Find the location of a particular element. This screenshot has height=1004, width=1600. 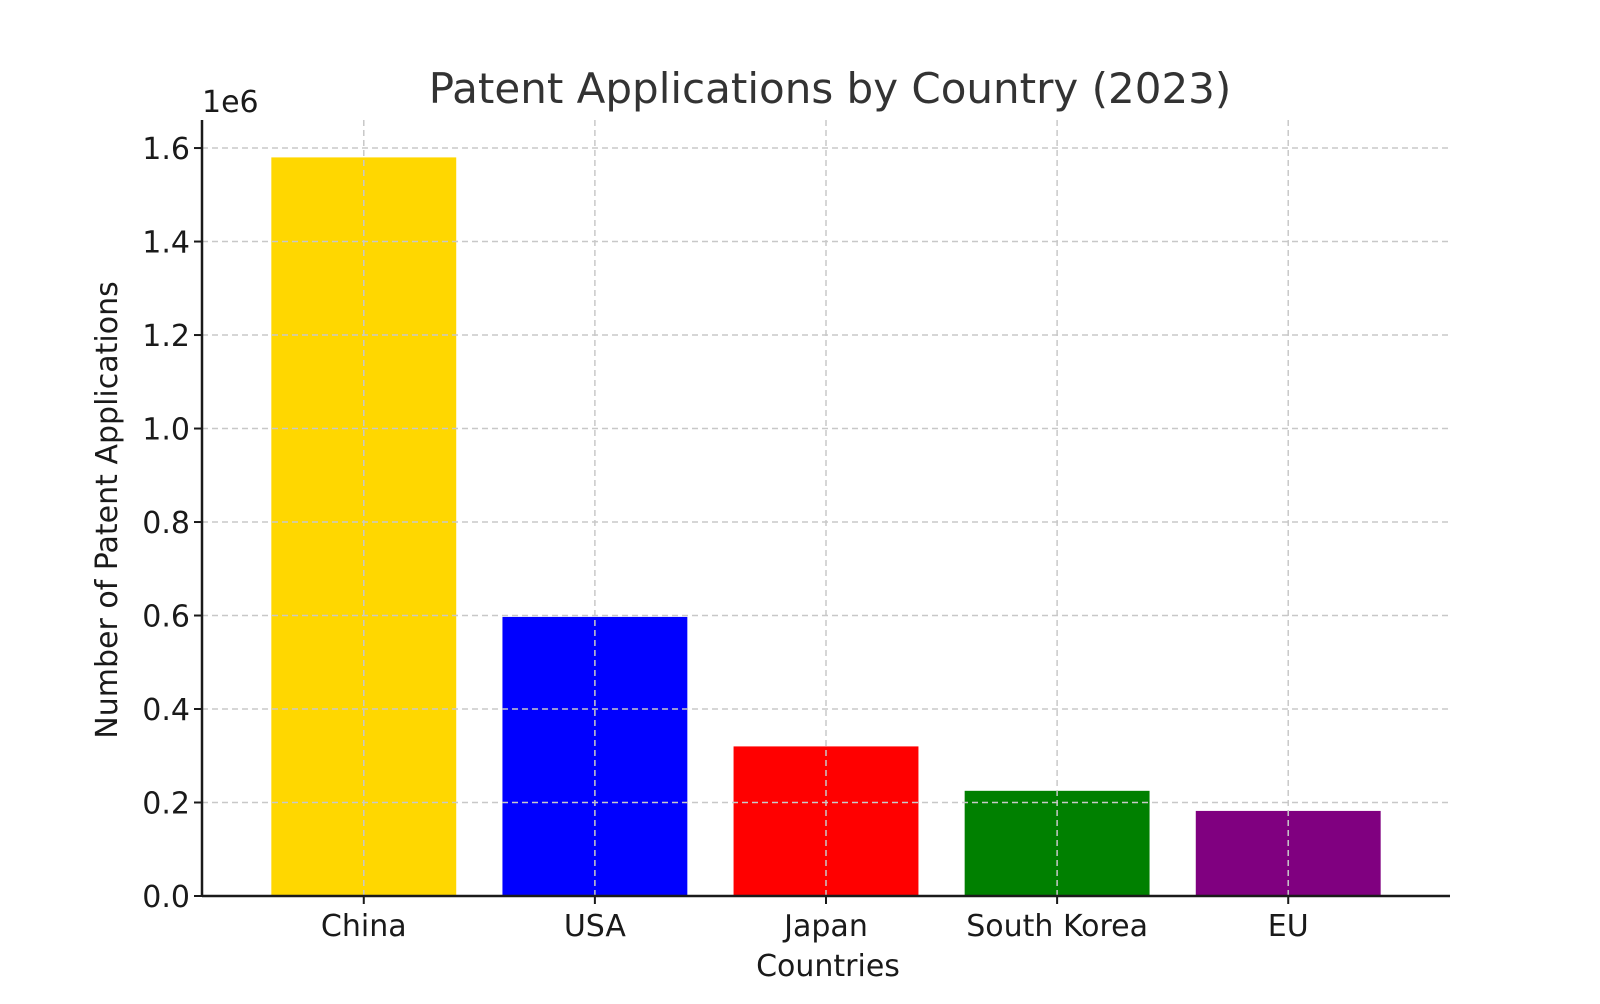

x-tick-label: USA is located at coordinates (595, 926).